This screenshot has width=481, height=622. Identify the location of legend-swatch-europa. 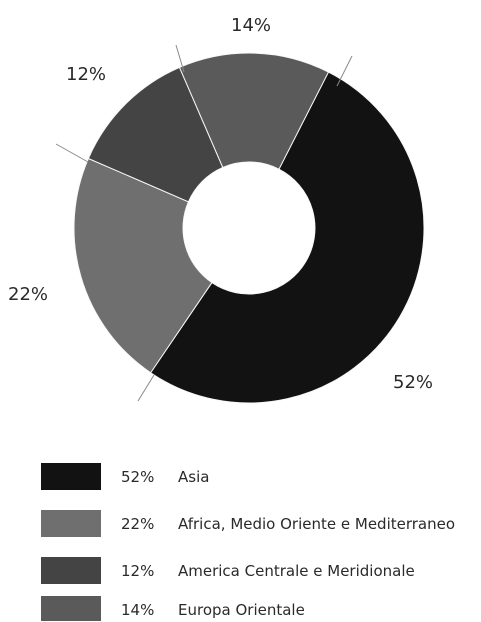
(71, 608).